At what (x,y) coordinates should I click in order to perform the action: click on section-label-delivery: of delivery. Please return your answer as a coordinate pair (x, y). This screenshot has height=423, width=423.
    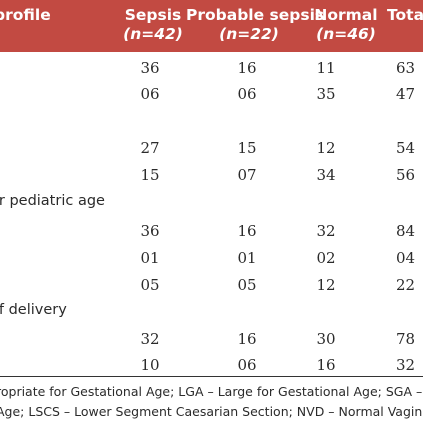
    Looking at the image, I should click on (33, 310).